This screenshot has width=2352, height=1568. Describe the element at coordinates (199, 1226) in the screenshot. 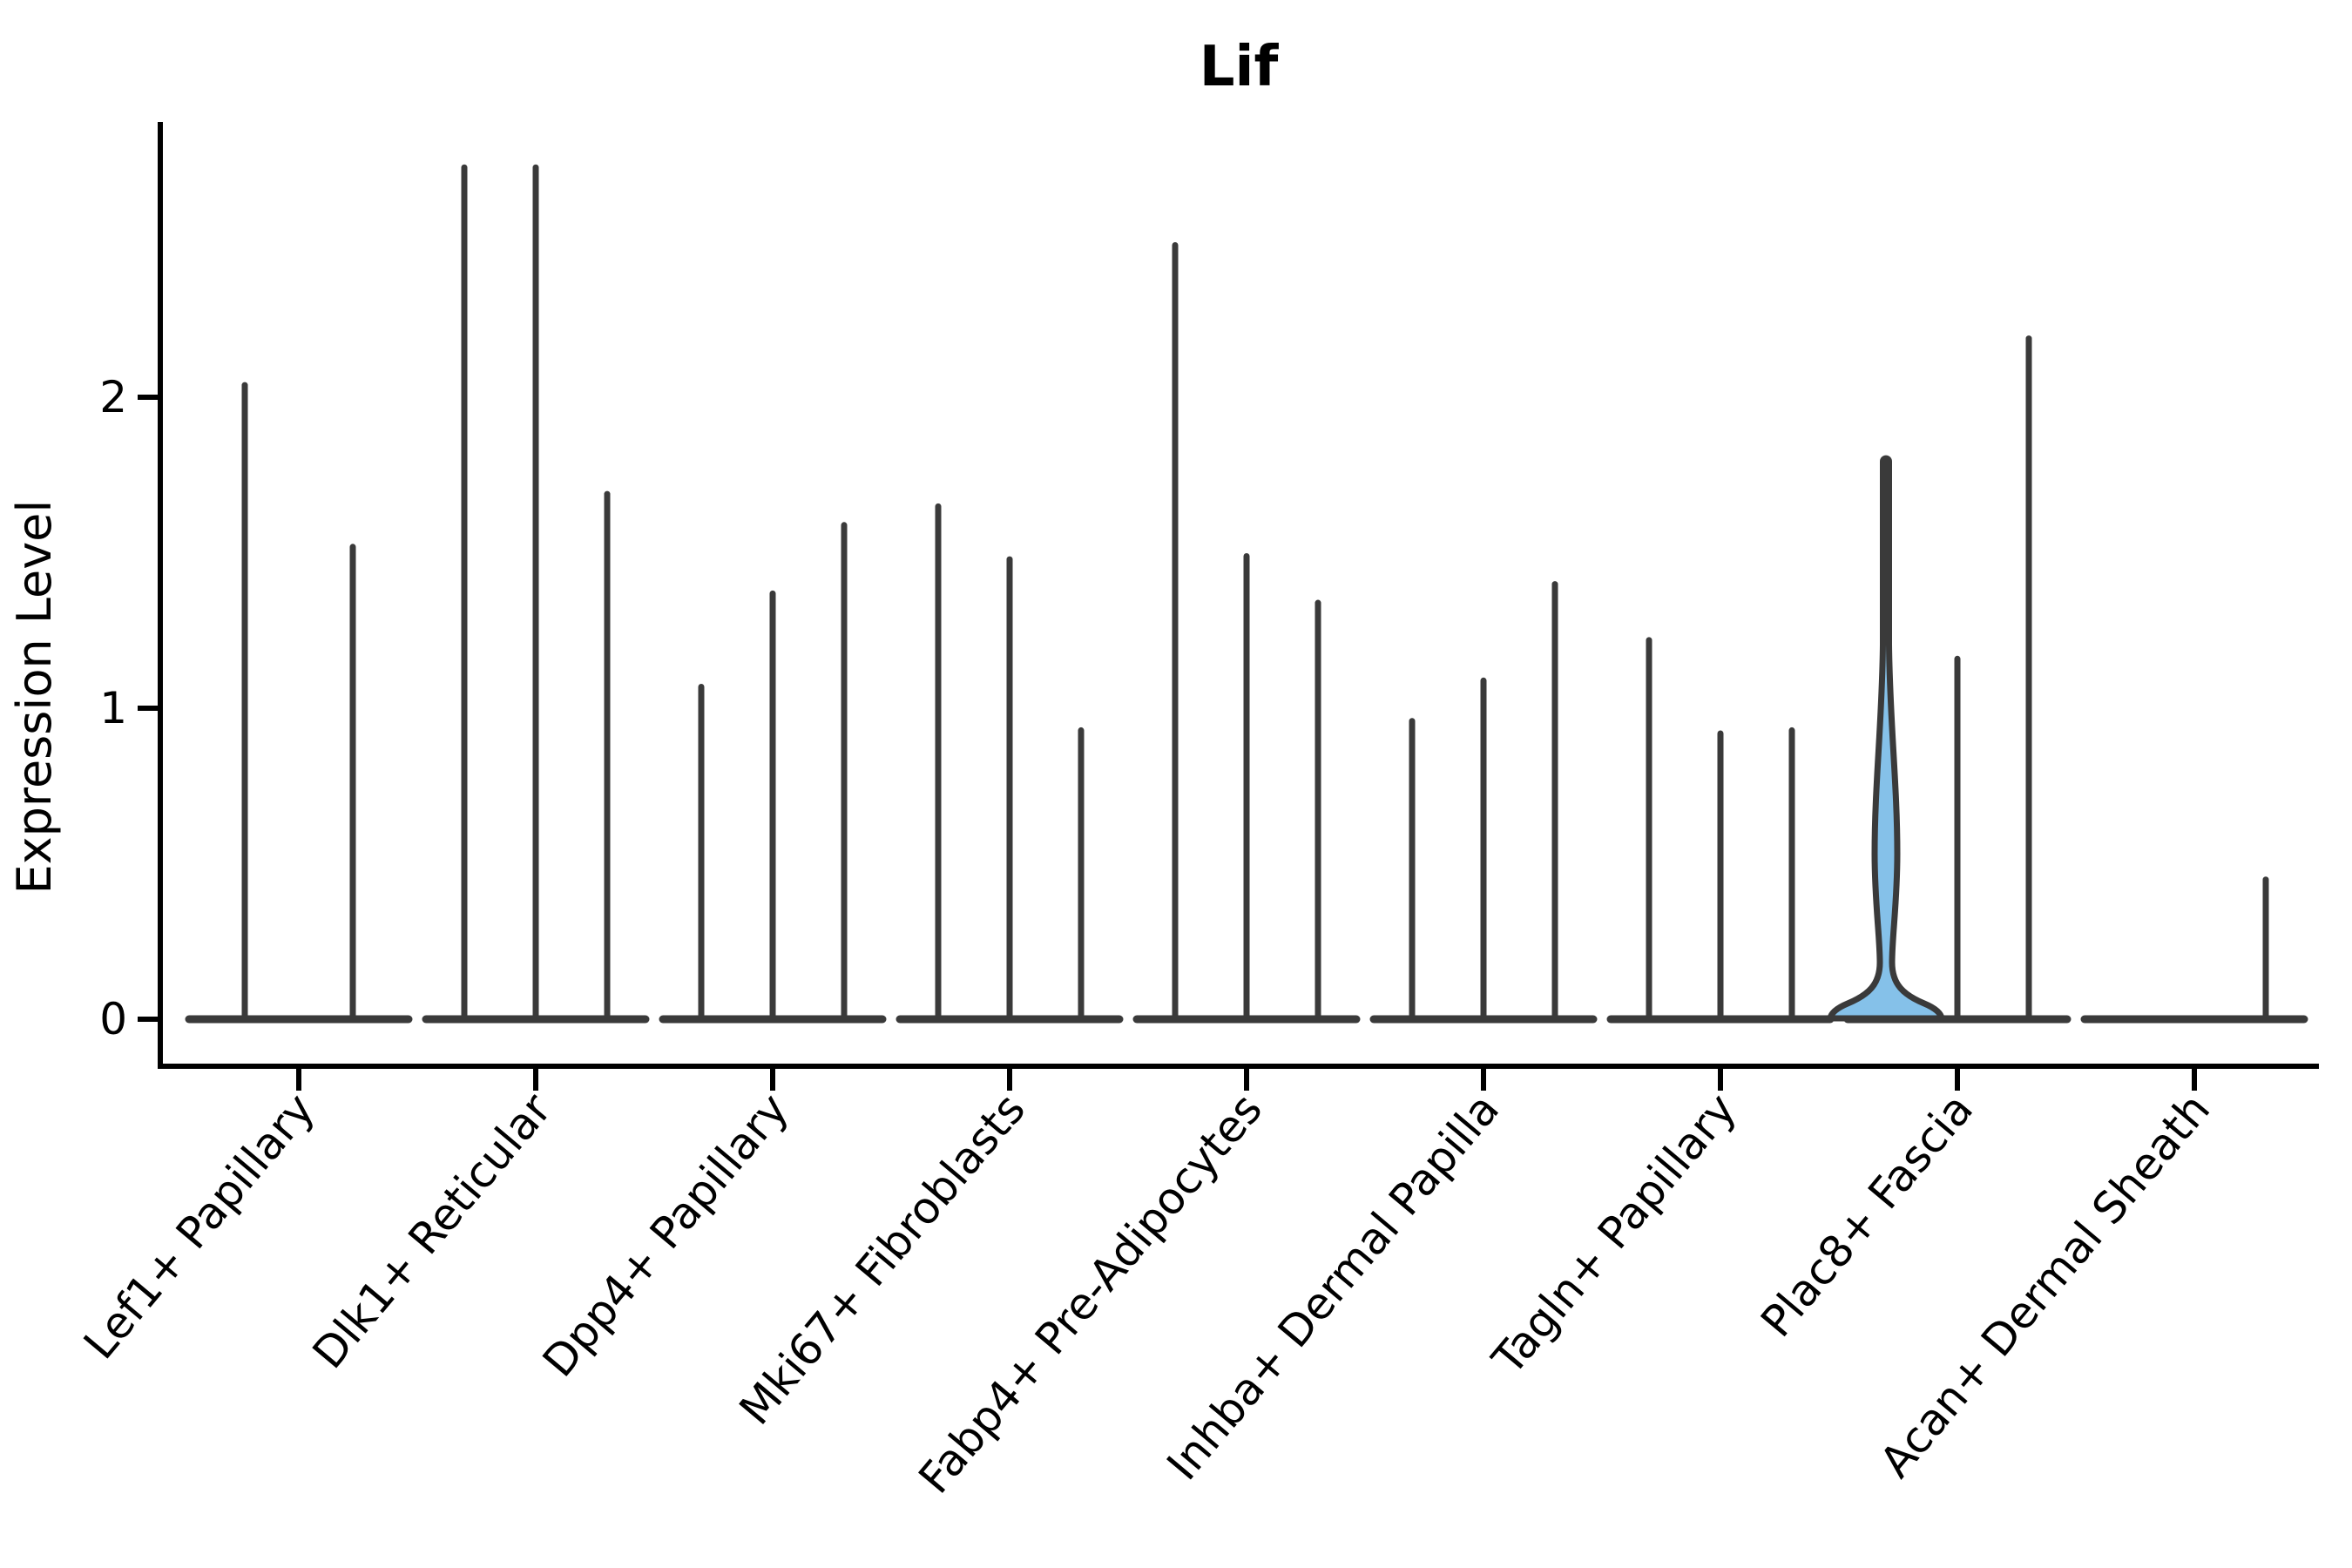

I see `x-tick-label: Lef1+ Papillary` at that location.